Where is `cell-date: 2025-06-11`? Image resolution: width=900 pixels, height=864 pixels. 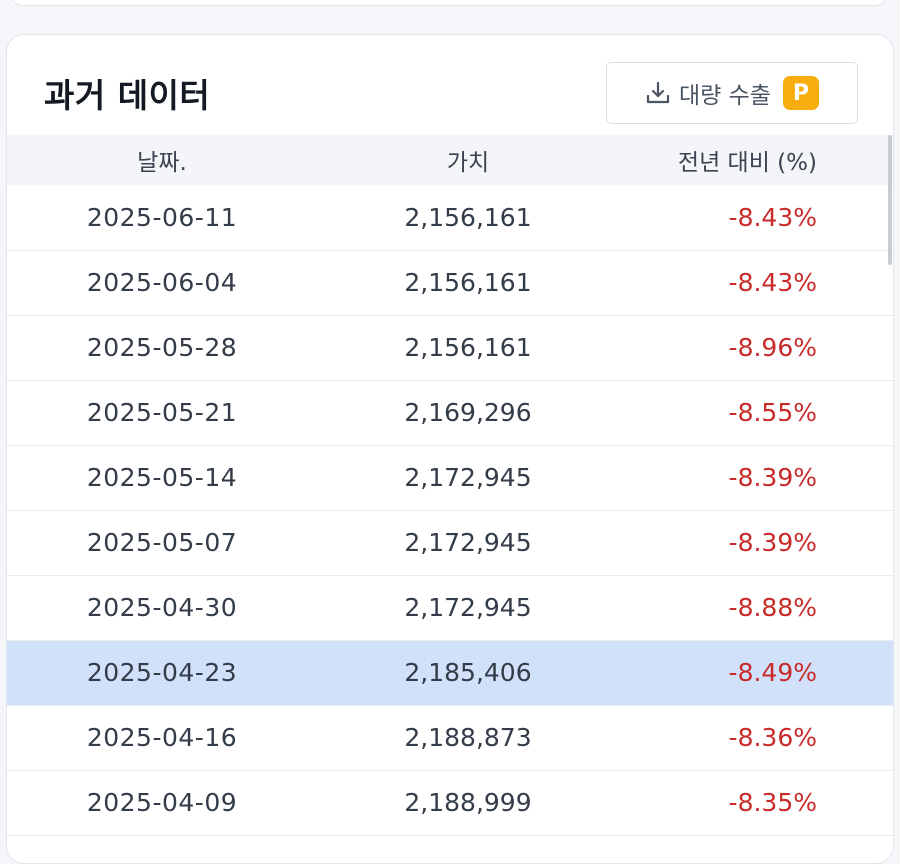
cell-date: 2025-06-11 is located at coordinates (162, 217).